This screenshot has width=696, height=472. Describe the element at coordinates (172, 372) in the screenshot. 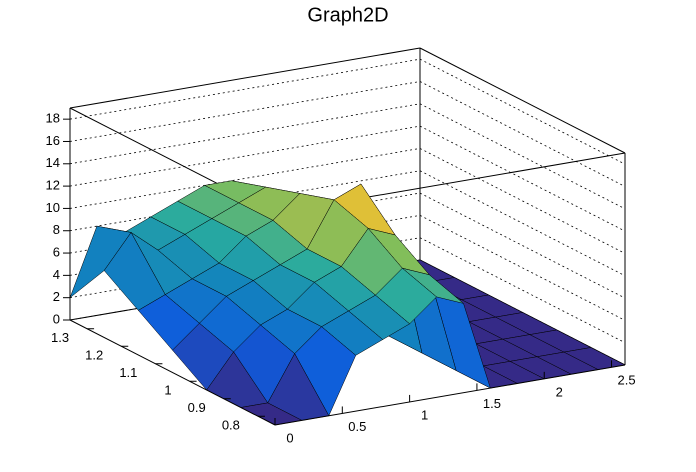

I see `y-axis` at that location.